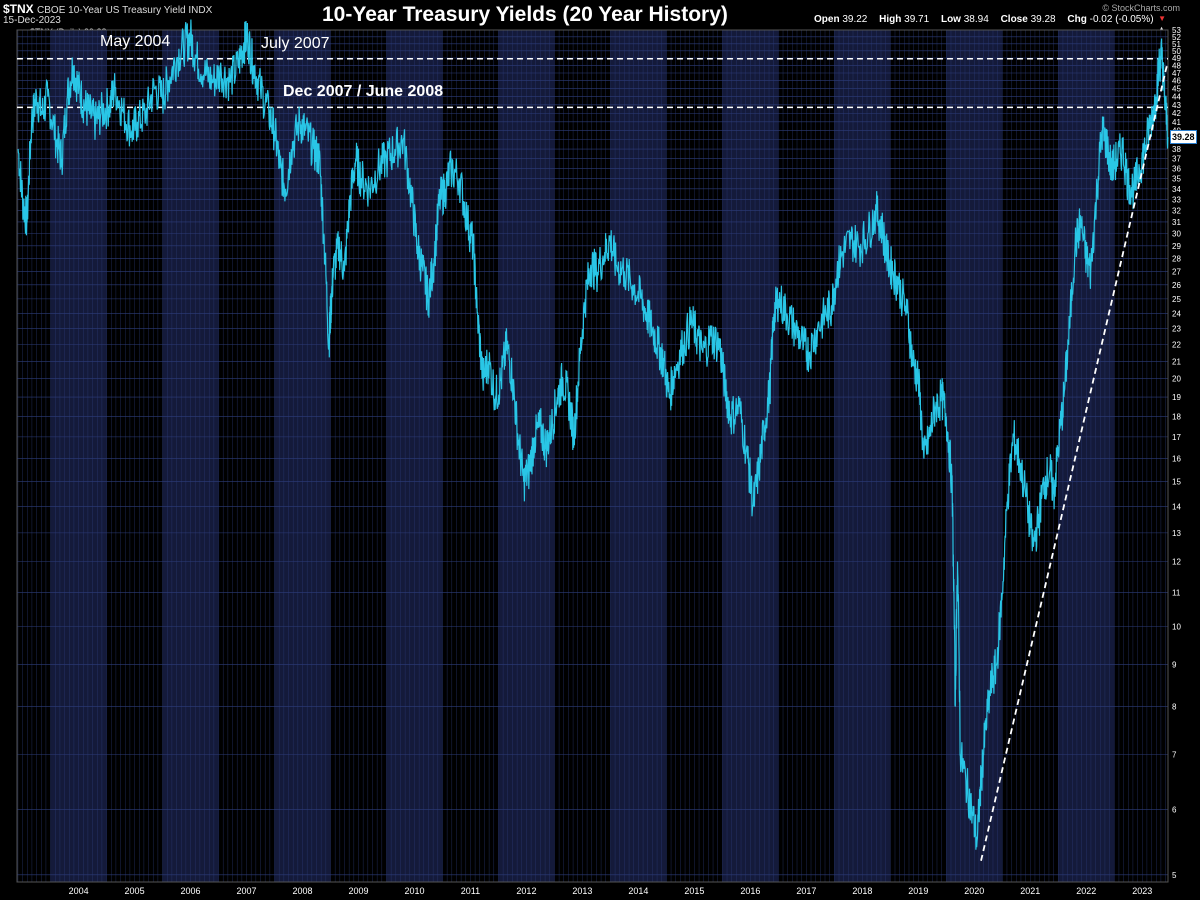 The image size is (1200, 900). I want to click on y-tick-label: 44, so click(1176, 97).